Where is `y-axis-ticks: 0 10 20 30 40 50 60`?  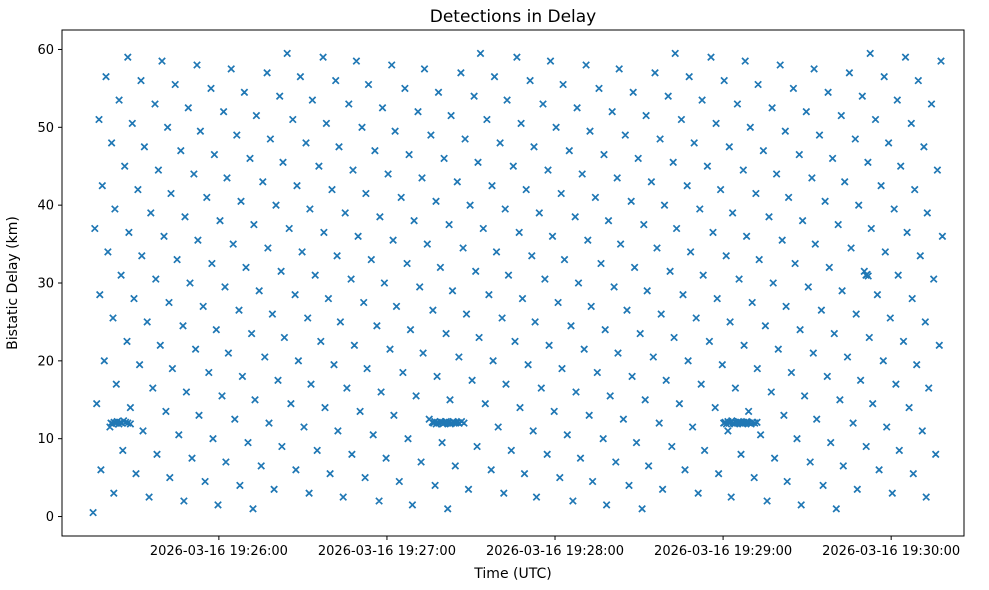 y-axis-ticks: 0 10 20 30 40 50 60 is located at coordinates (49, 284).